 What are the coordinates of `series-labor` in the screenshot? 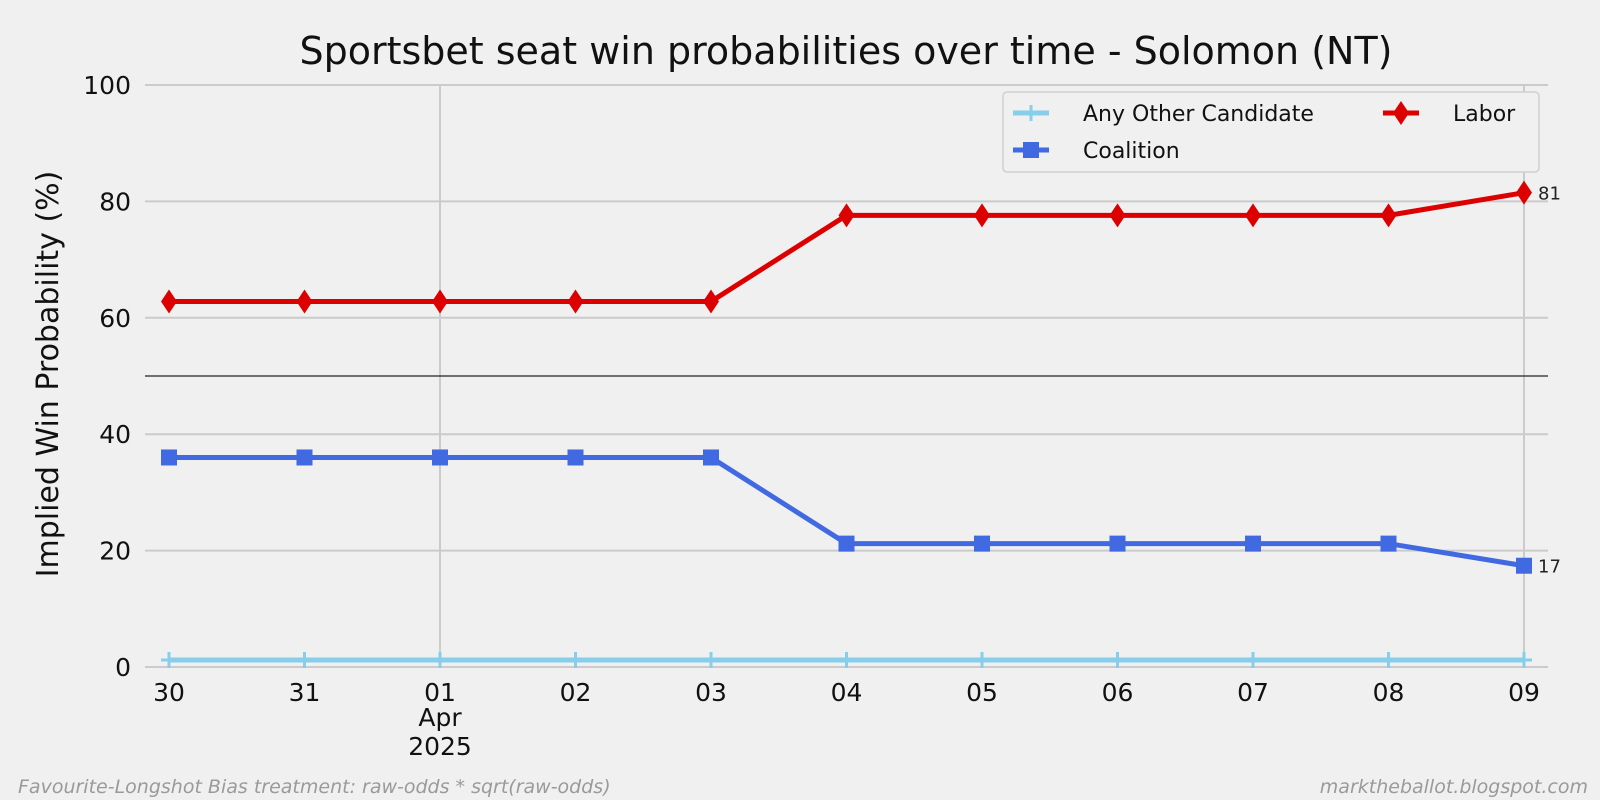 It's located at (846, 247).